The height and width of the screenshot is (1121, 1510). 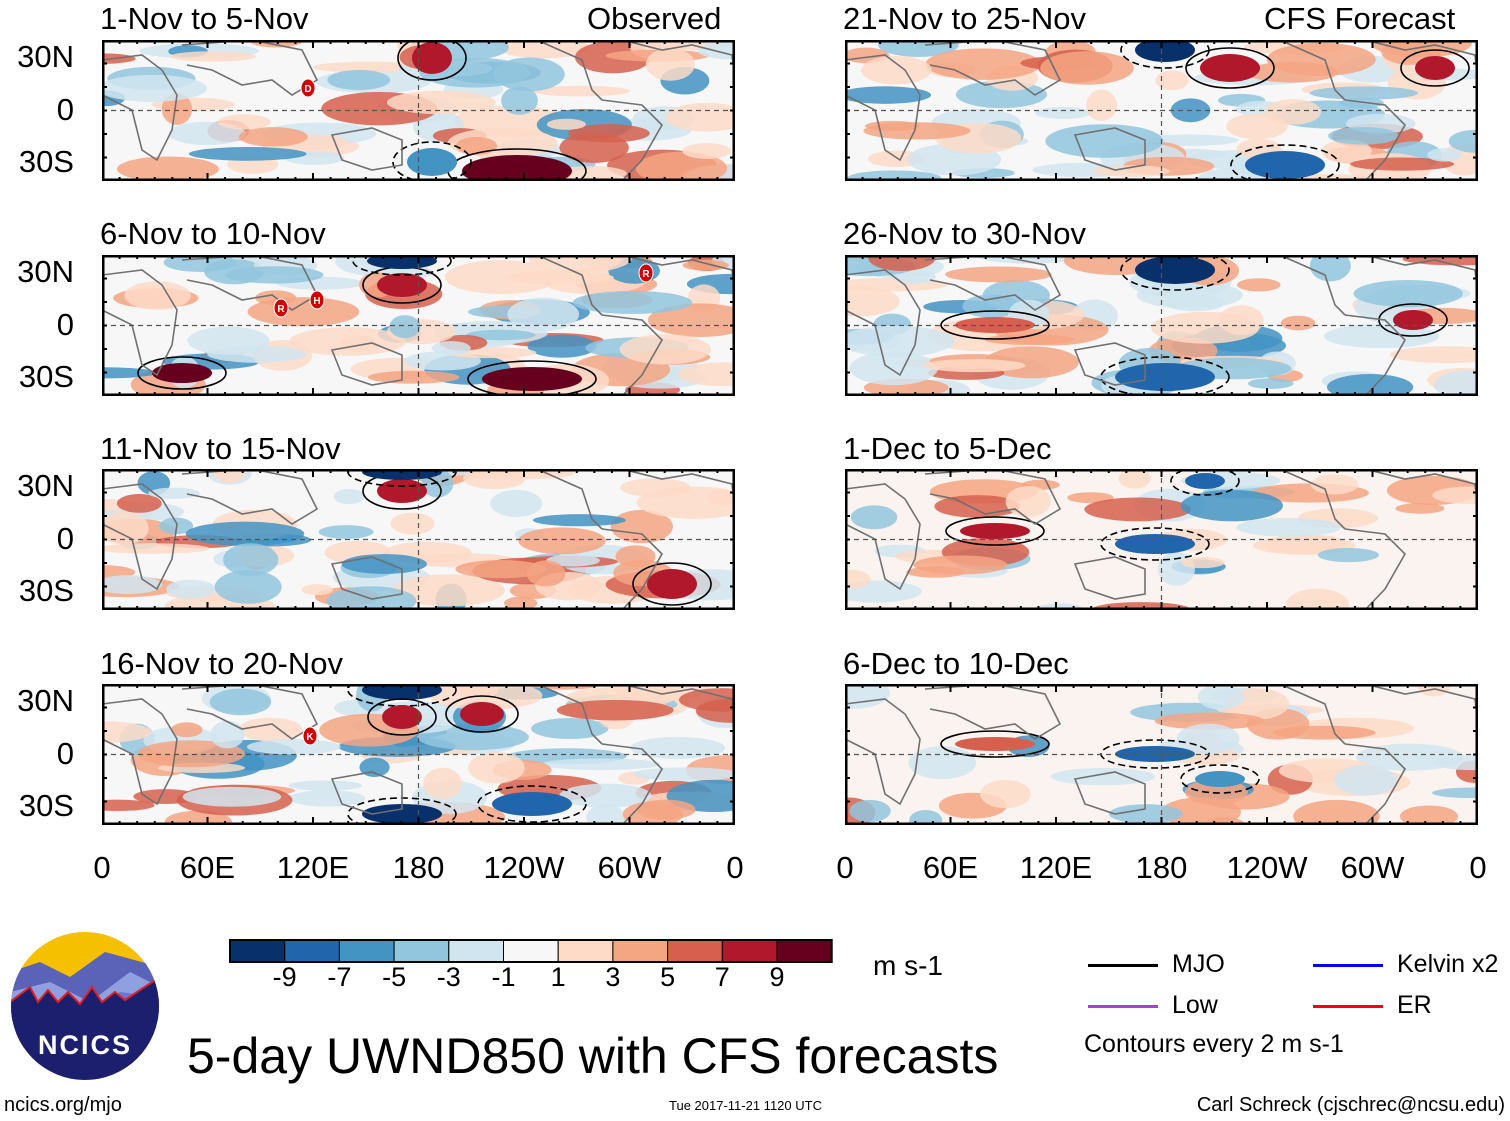 I want to click on colorbar-tick-label: -5, so click(x=394, y=977).